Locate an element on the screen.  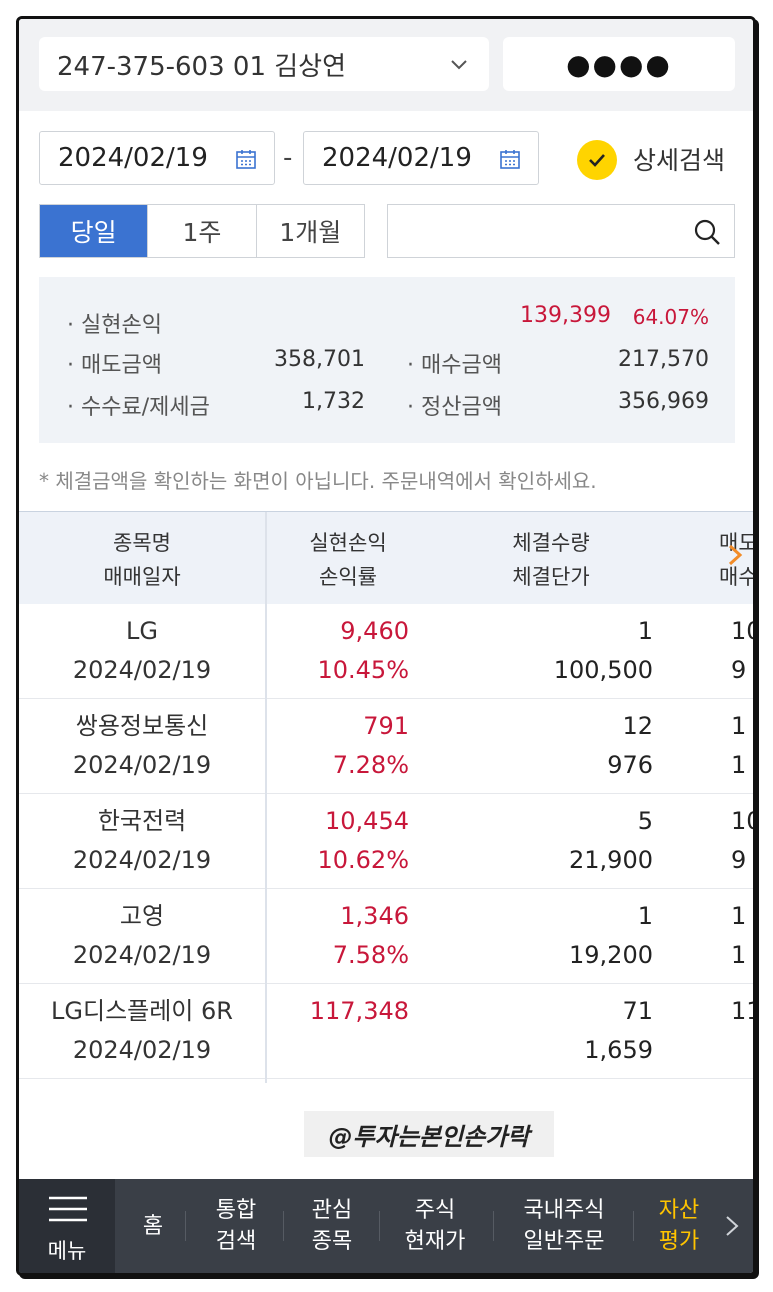
realized-pl-rate: 64.07% is located at coordinates (670, 317).